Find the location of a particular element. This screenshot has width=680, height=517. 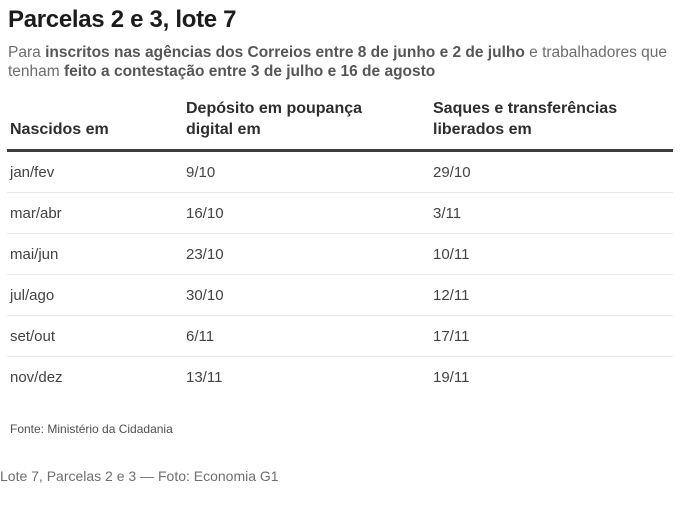

cell-saques: 17/11 is located at coordinates (451, 336).